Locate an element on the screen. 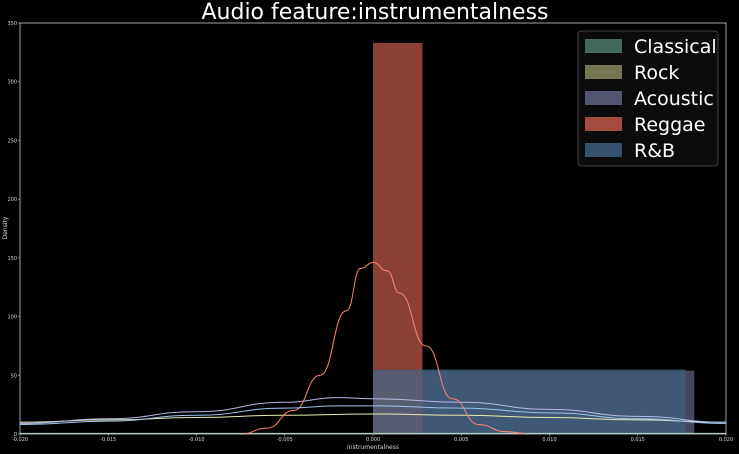 This screenshot has width=739, height=454. y-tick-label: 50 is located at coordinates (14, 376).